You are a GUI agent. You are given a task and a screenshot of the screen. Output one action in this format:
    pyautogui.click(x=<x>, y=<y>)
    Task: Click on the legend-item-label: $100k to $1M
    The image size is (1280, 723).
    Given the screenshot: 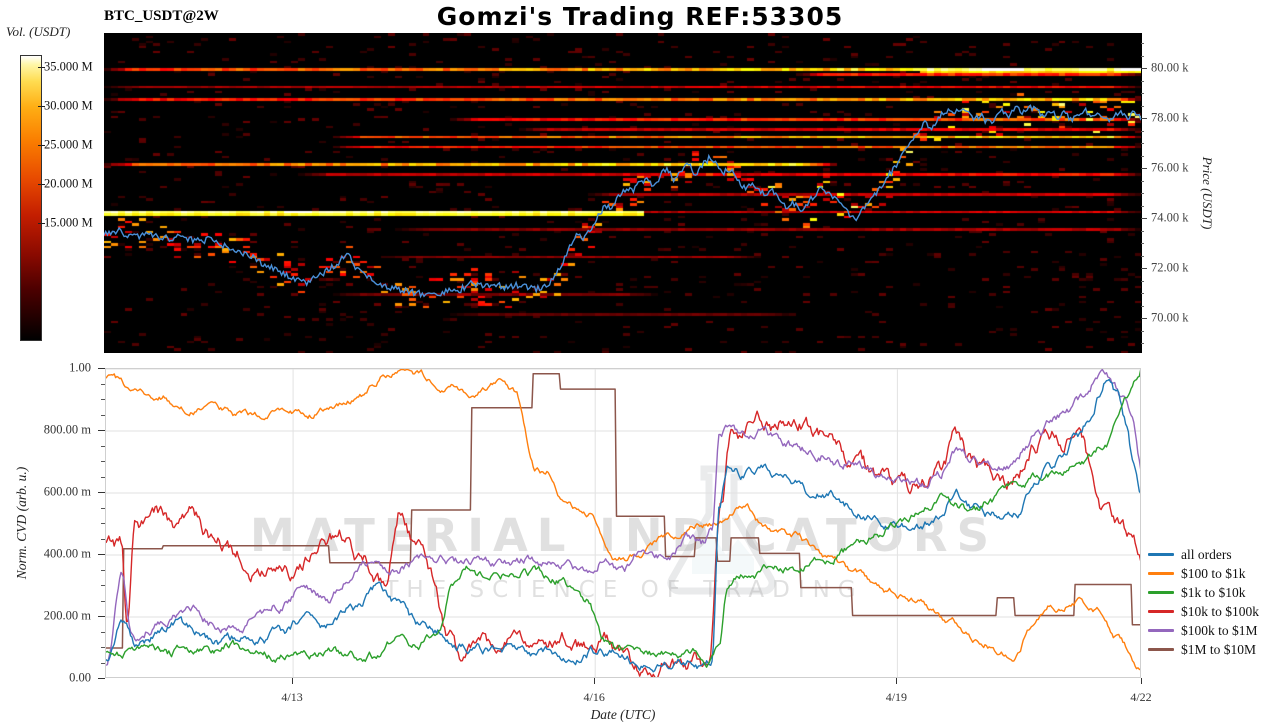 What is the action you would take?
    pyautogui.click(x=1219, y=630)
    